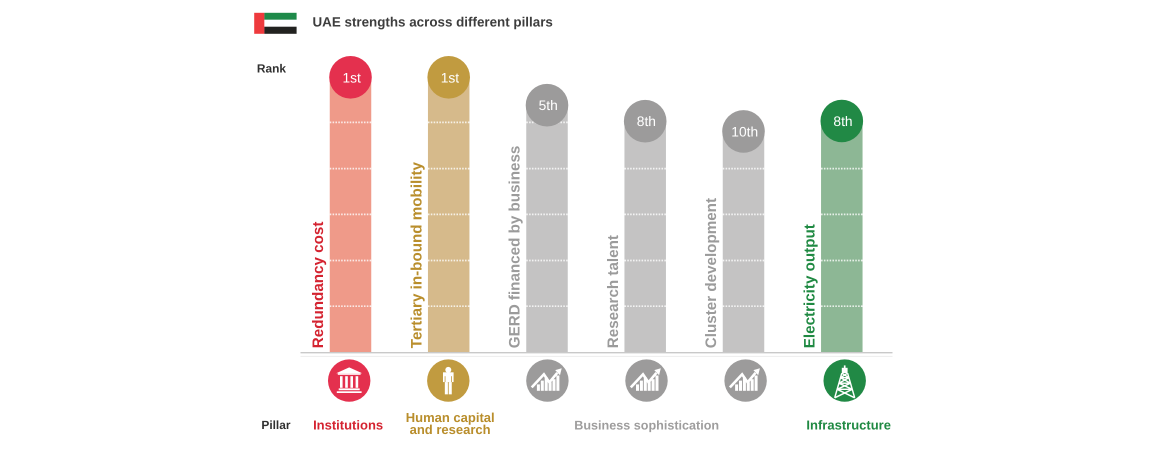 The height and width of the screenshot is (455, 1170). I want to click on svg-text: Tertiary in-bound mobility, so click(416, 254).